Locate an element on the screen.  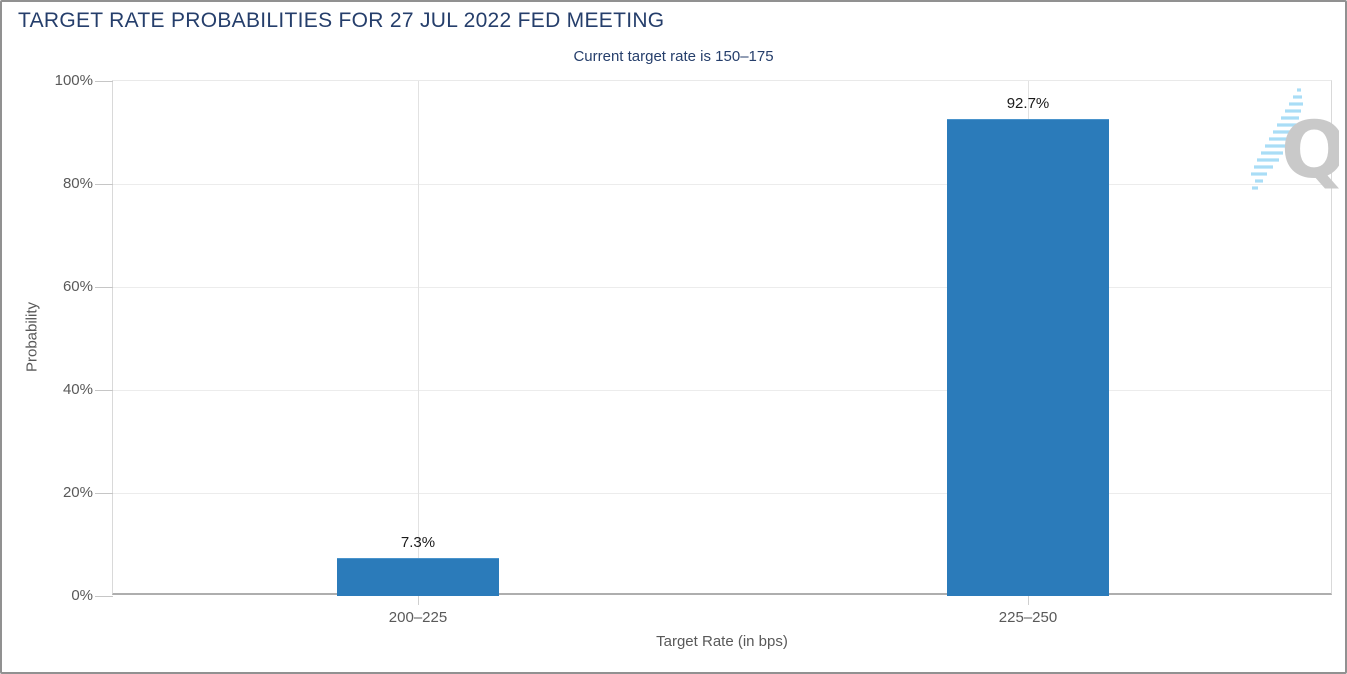
bar-value-label: 92.7% is located at coordinates (1028, 103).